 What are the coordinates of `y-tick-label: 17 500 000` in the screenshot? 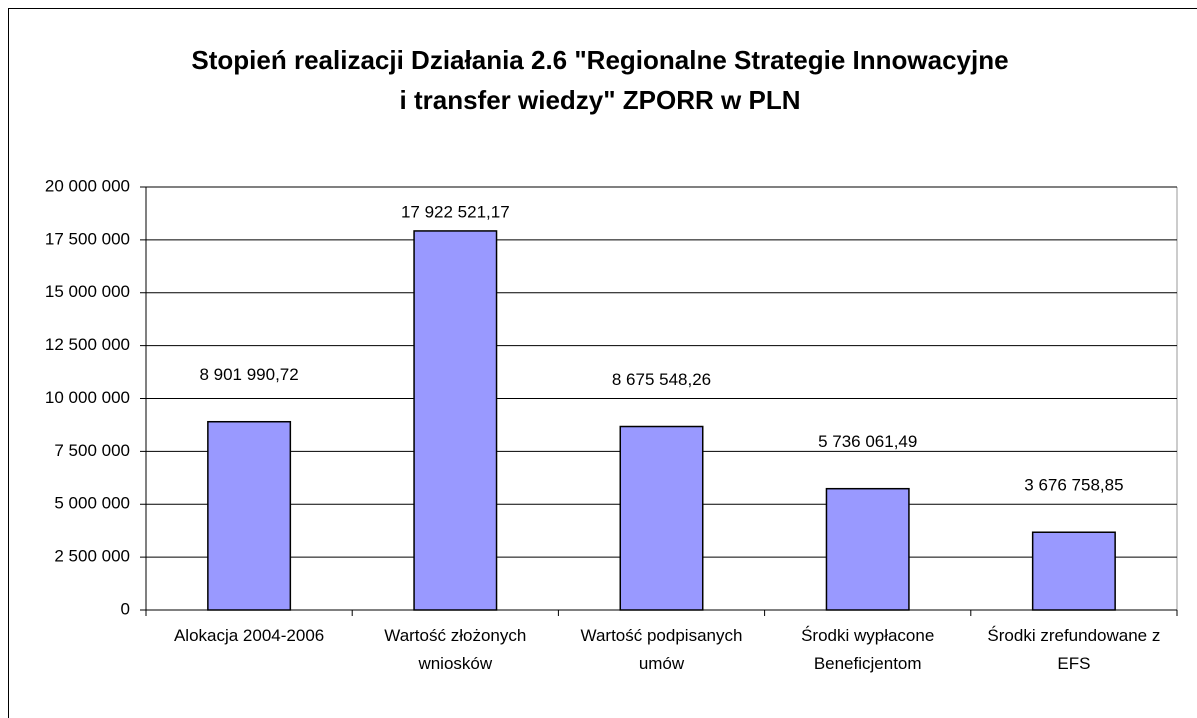 It's located at (87, 238).